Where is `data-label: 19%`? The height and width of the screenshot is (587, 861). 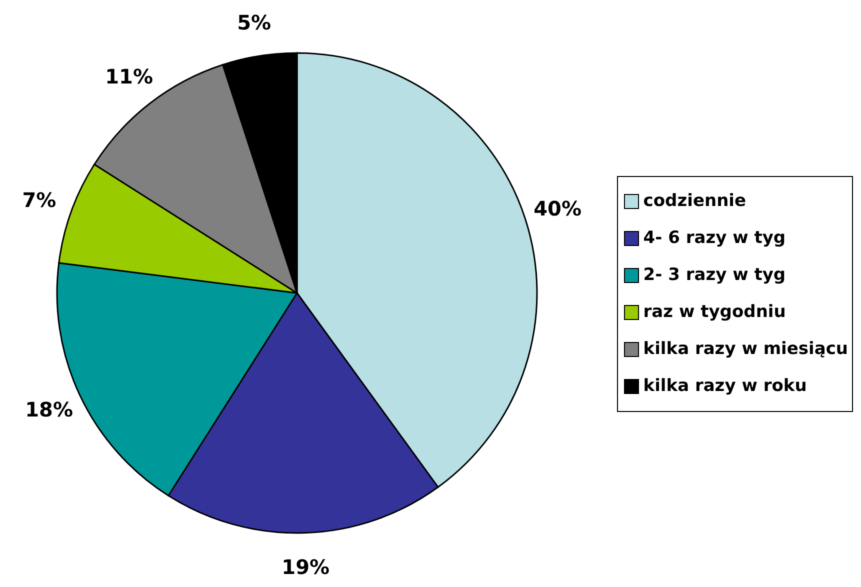 data-label: 19% is located at coordinates (306, 566).